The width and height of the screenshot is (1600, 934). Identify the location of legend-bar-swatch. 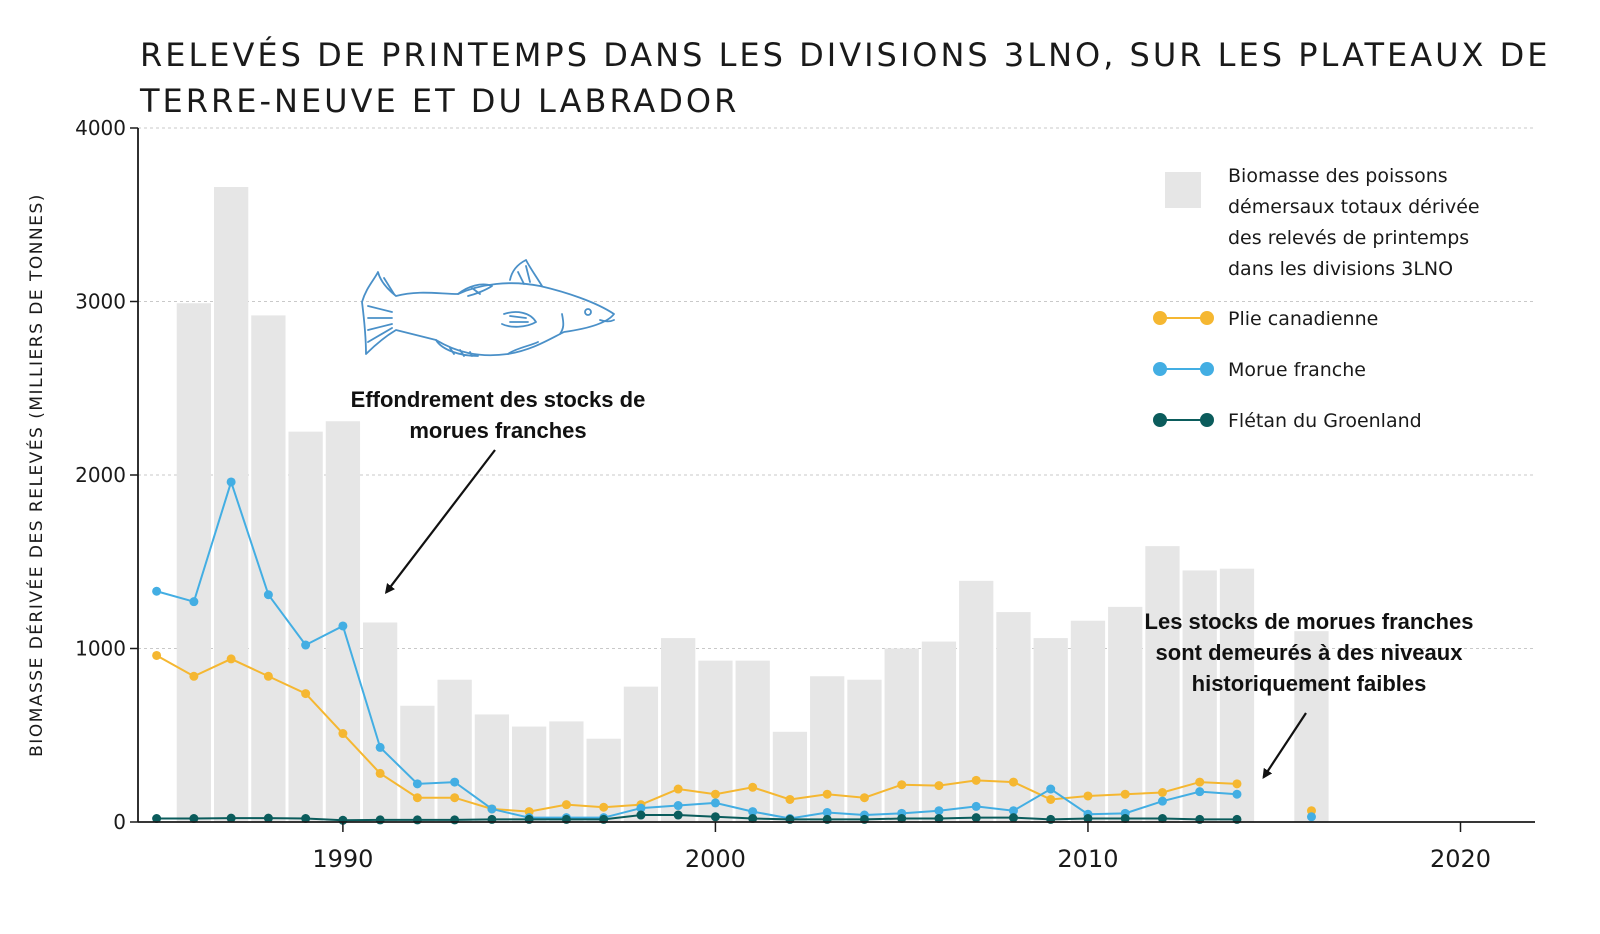
(1183, 190).